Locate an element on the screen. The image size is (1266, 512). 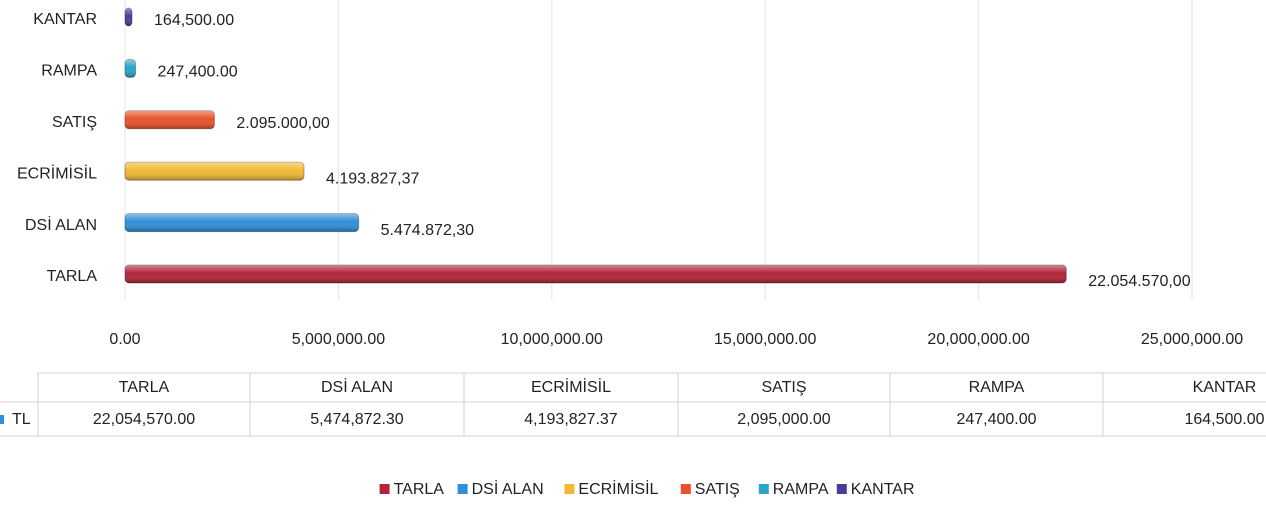
bar-category-label: DSİ ALAN is located at coordinates (61, 224).